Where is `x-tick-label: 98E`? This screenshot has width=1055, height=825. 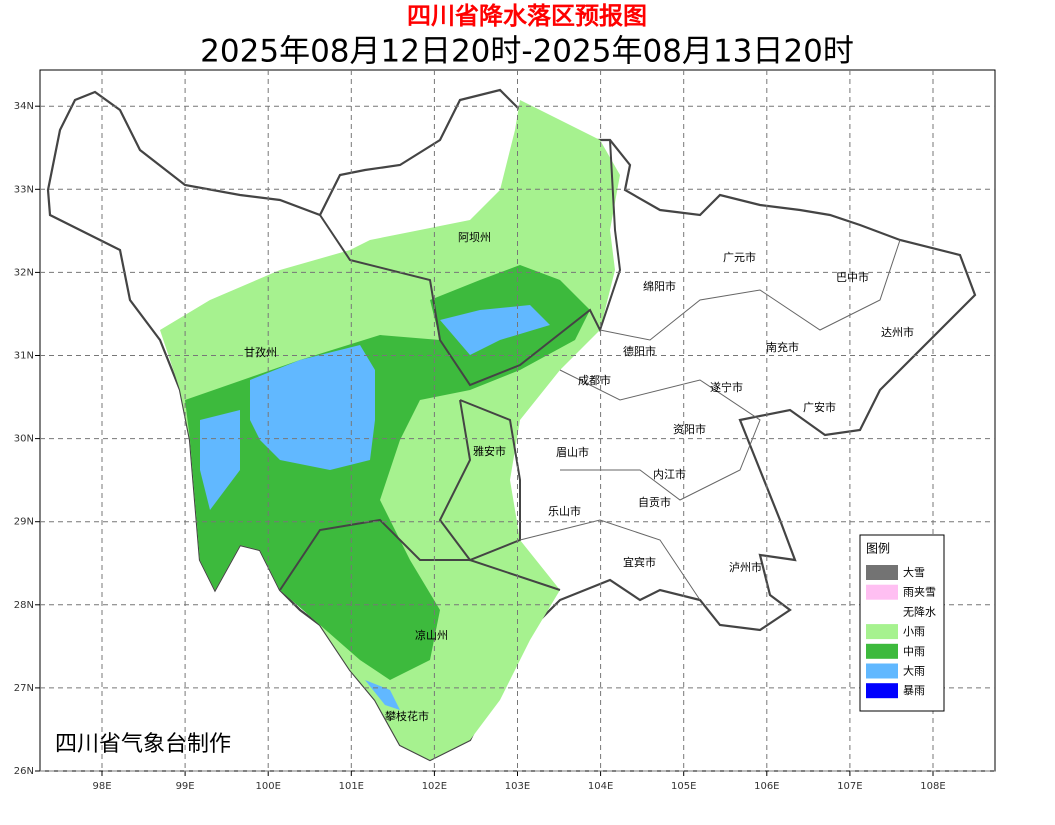
x-tick-label: 98E is located at coordinates (101, 786).